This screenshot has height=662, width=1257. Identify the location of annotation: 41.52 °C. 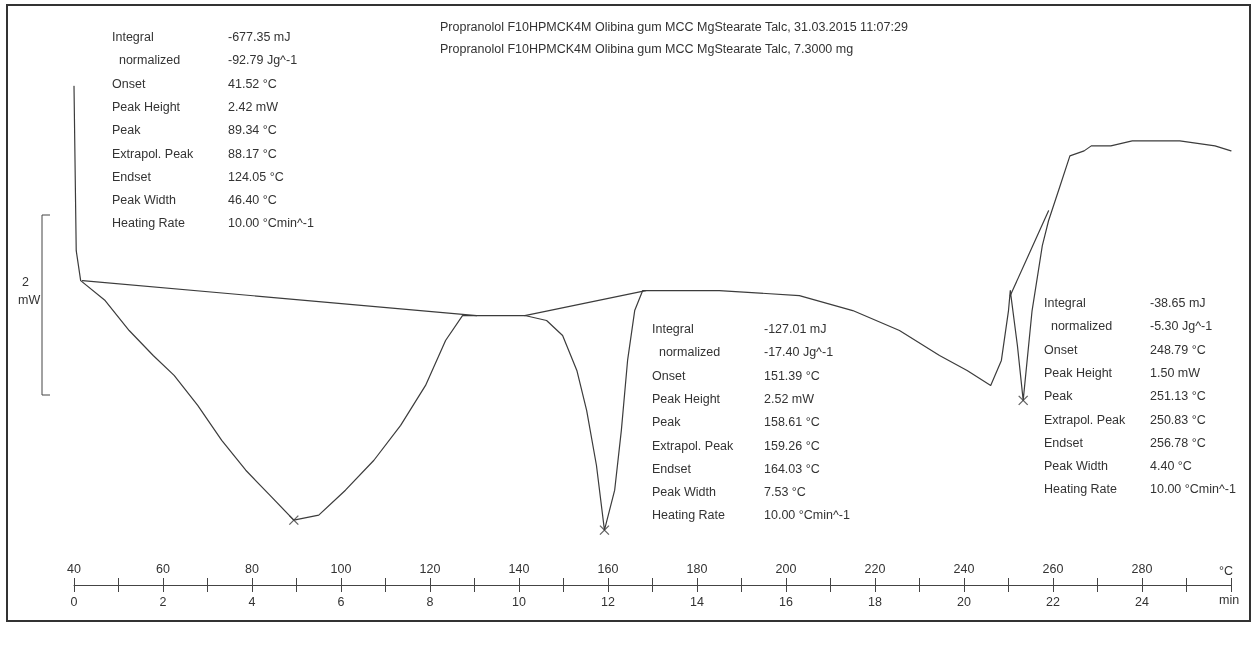
(252, 84).